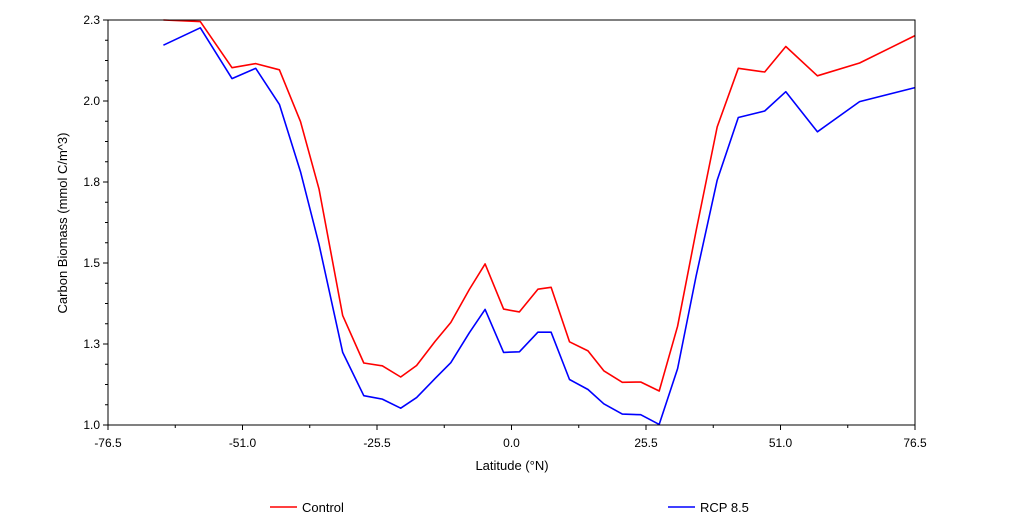  What do you see at coordinates (91, 20) in the screenshot?
I see `y-tick-label: 2.3` at bounding box center [91, 20].